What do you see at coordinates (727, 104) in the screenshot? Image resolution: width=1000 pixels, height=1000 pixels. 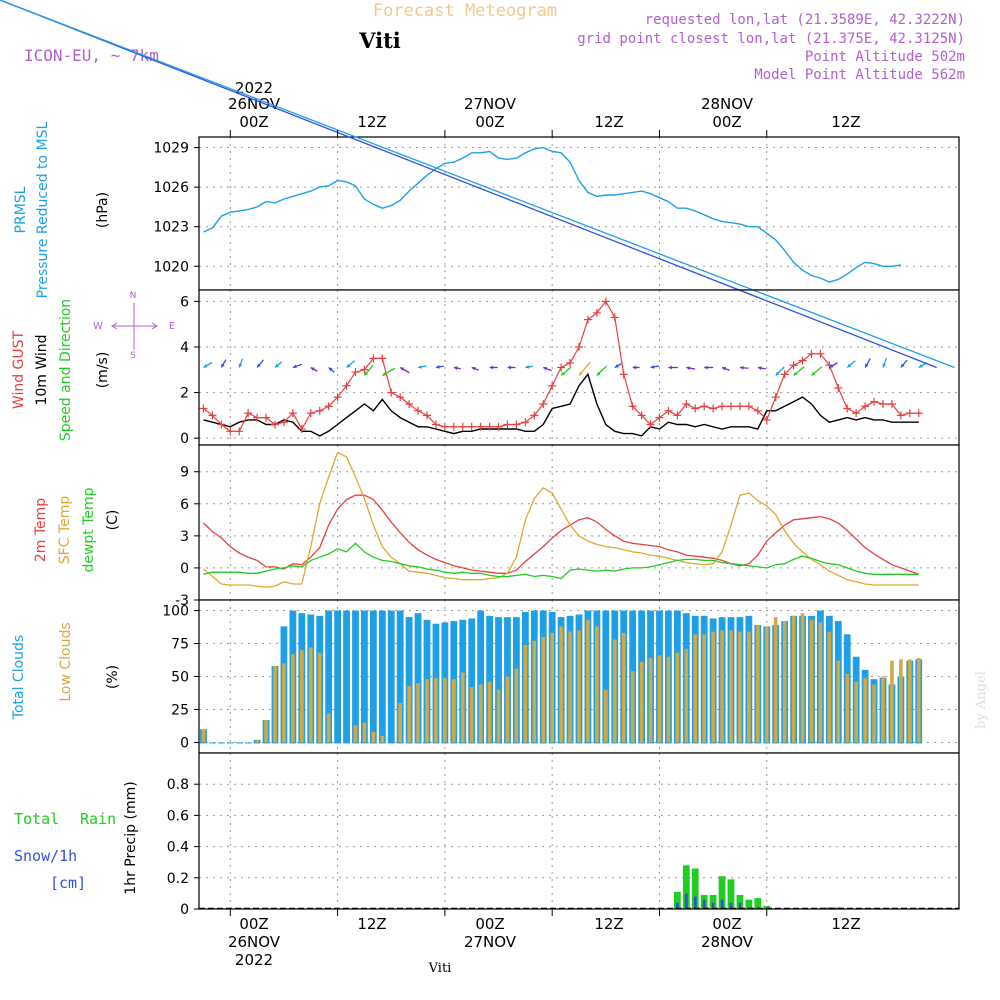 I see `top-day-label-28: 28NOV` at bounding box center [727, 104].